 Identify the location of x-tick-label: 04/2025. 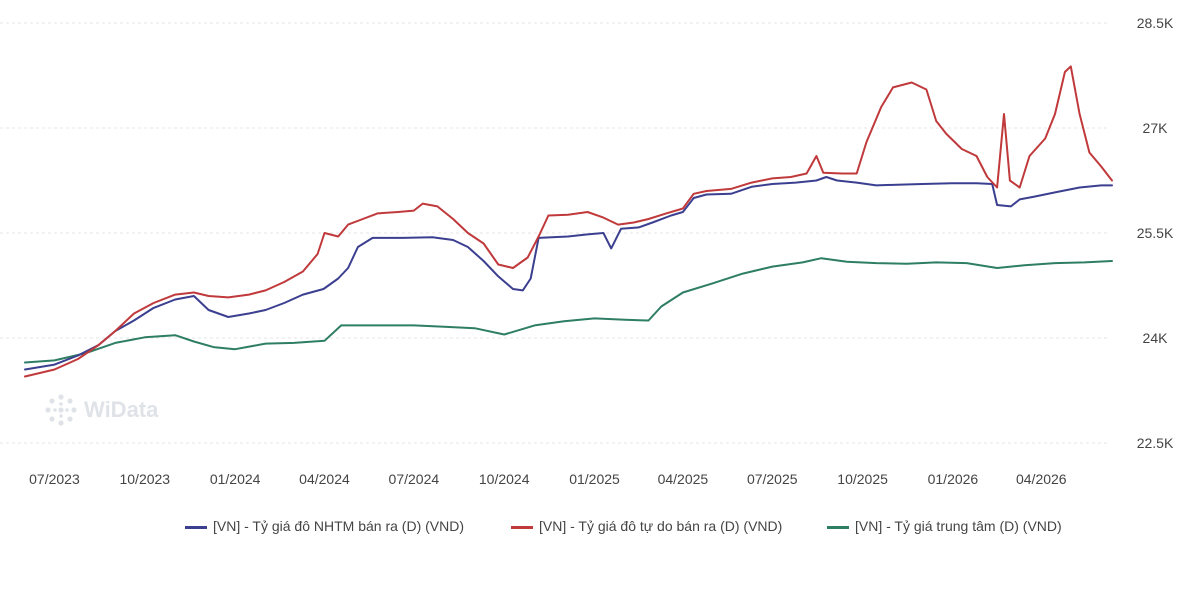
(683, 479).